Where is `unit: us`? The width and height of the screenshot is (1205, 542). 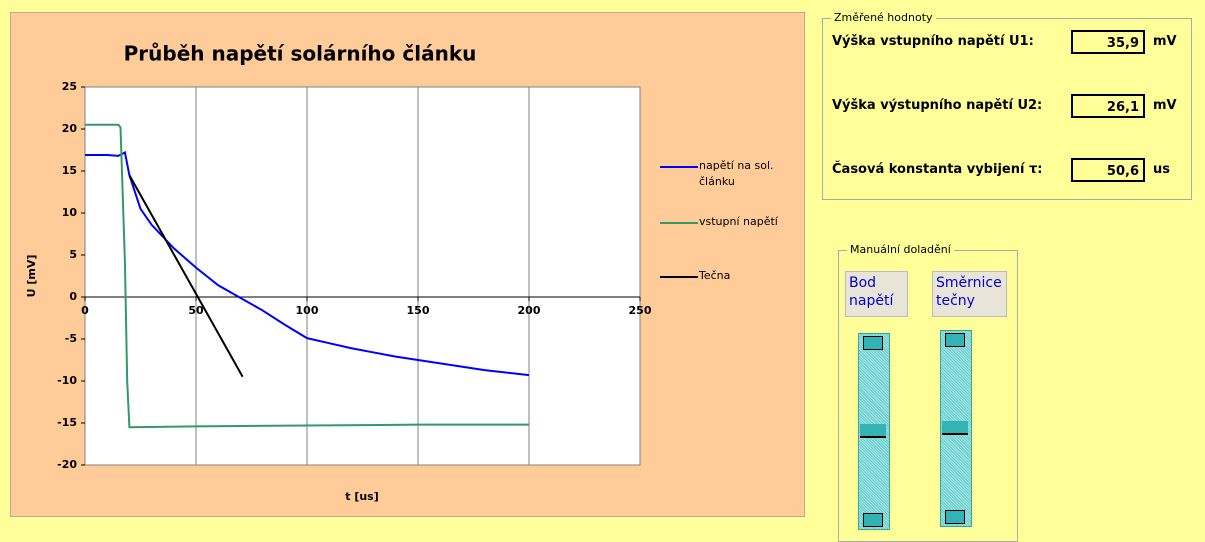
unit: us is located at coordinates (1161, 169).